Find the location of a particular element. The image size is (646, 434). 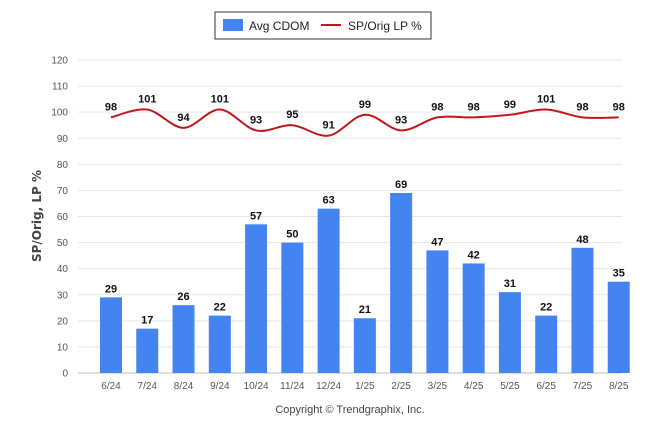

x-tick-label: 2/25 is located at coordinates (401, 386).